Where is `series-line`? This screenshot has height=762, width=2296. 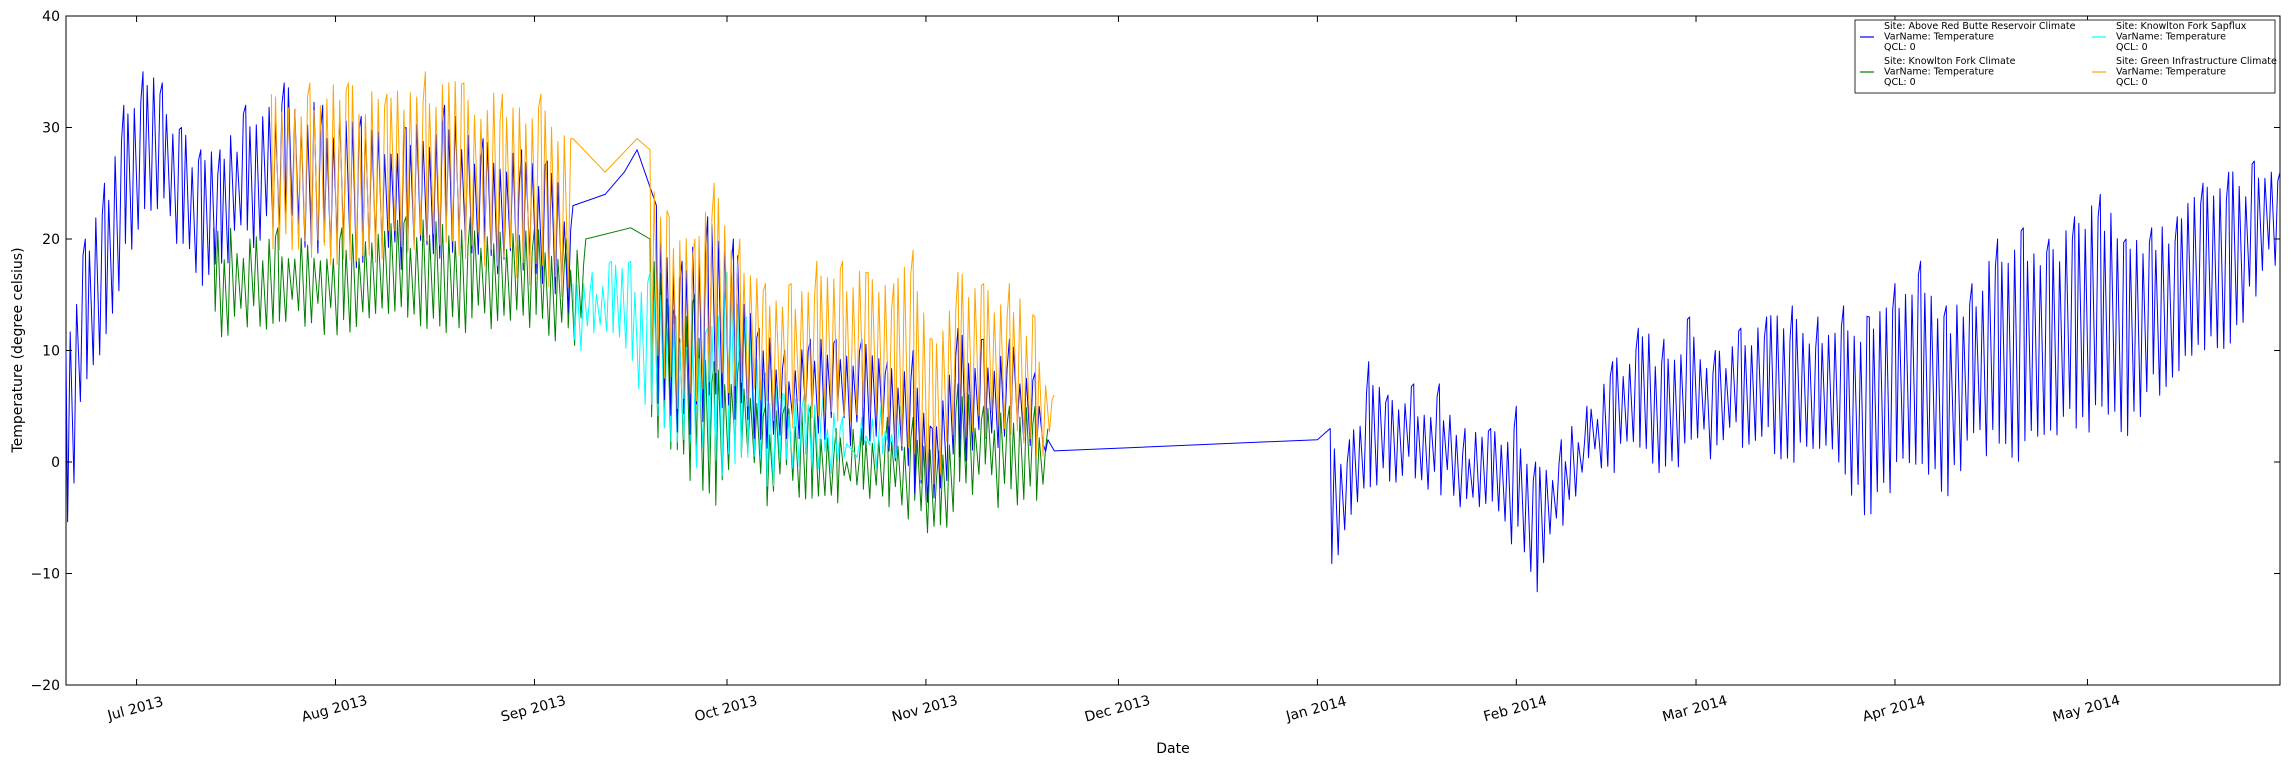 series-line is located at coordinates (736, 373).